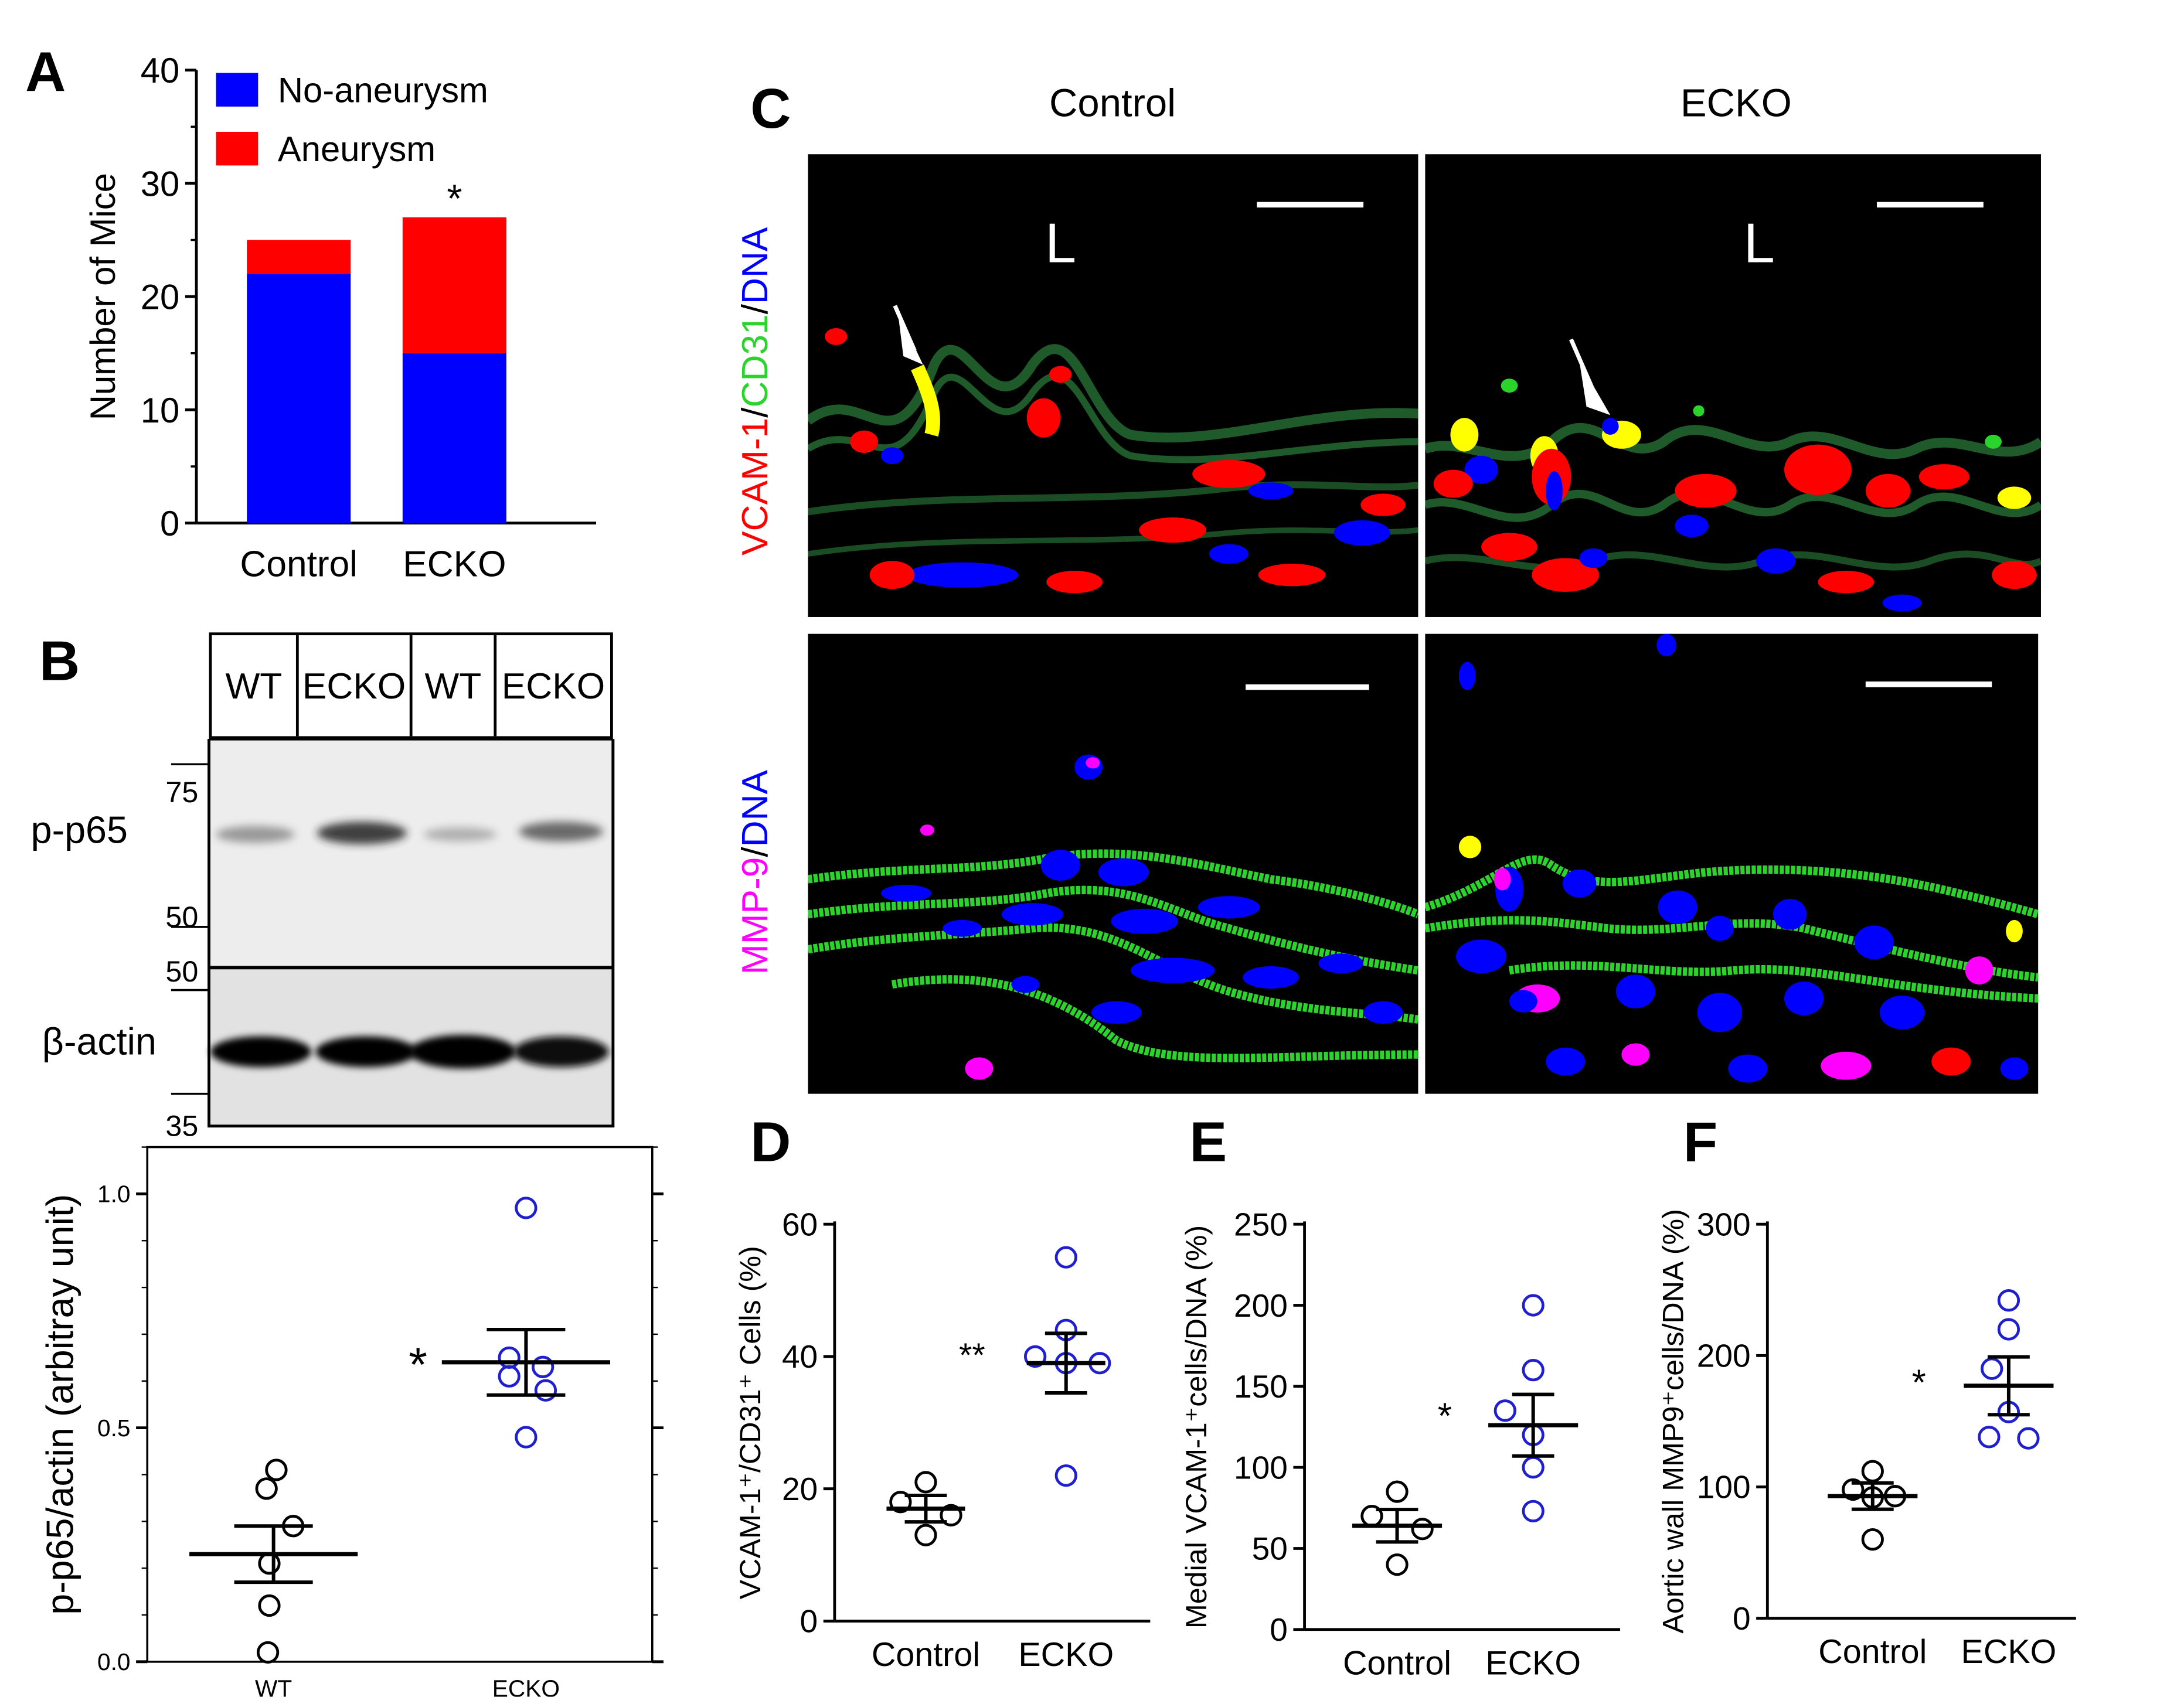 The height and width of the screenshot is (1697, 2184). Describe the element at coordinates (1208, 1143) in the screenshot. I see `panel-label-e: E` at that location.